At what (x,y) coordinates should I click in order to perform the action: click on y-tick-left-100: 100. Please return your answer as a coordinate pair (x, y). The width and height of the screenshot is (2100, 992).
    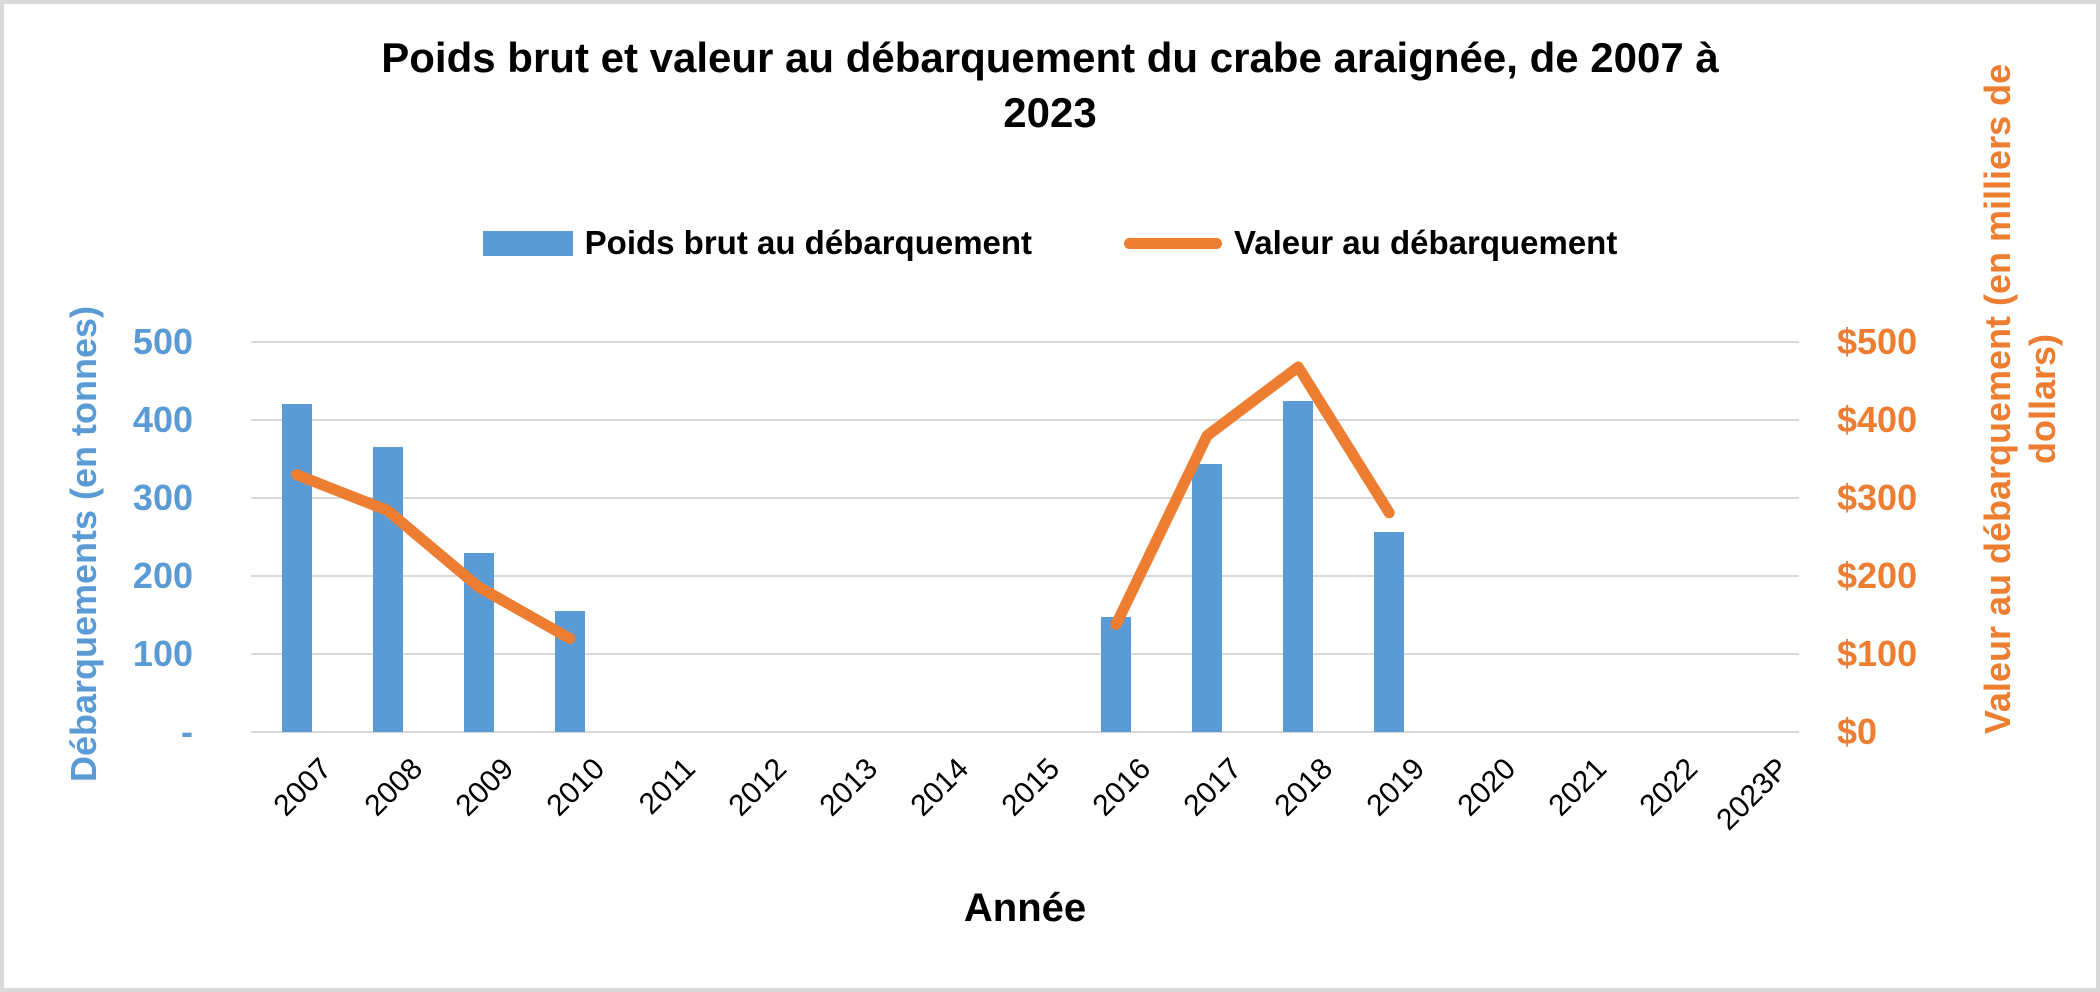
    Looking at the image, I should click on (162, 653).